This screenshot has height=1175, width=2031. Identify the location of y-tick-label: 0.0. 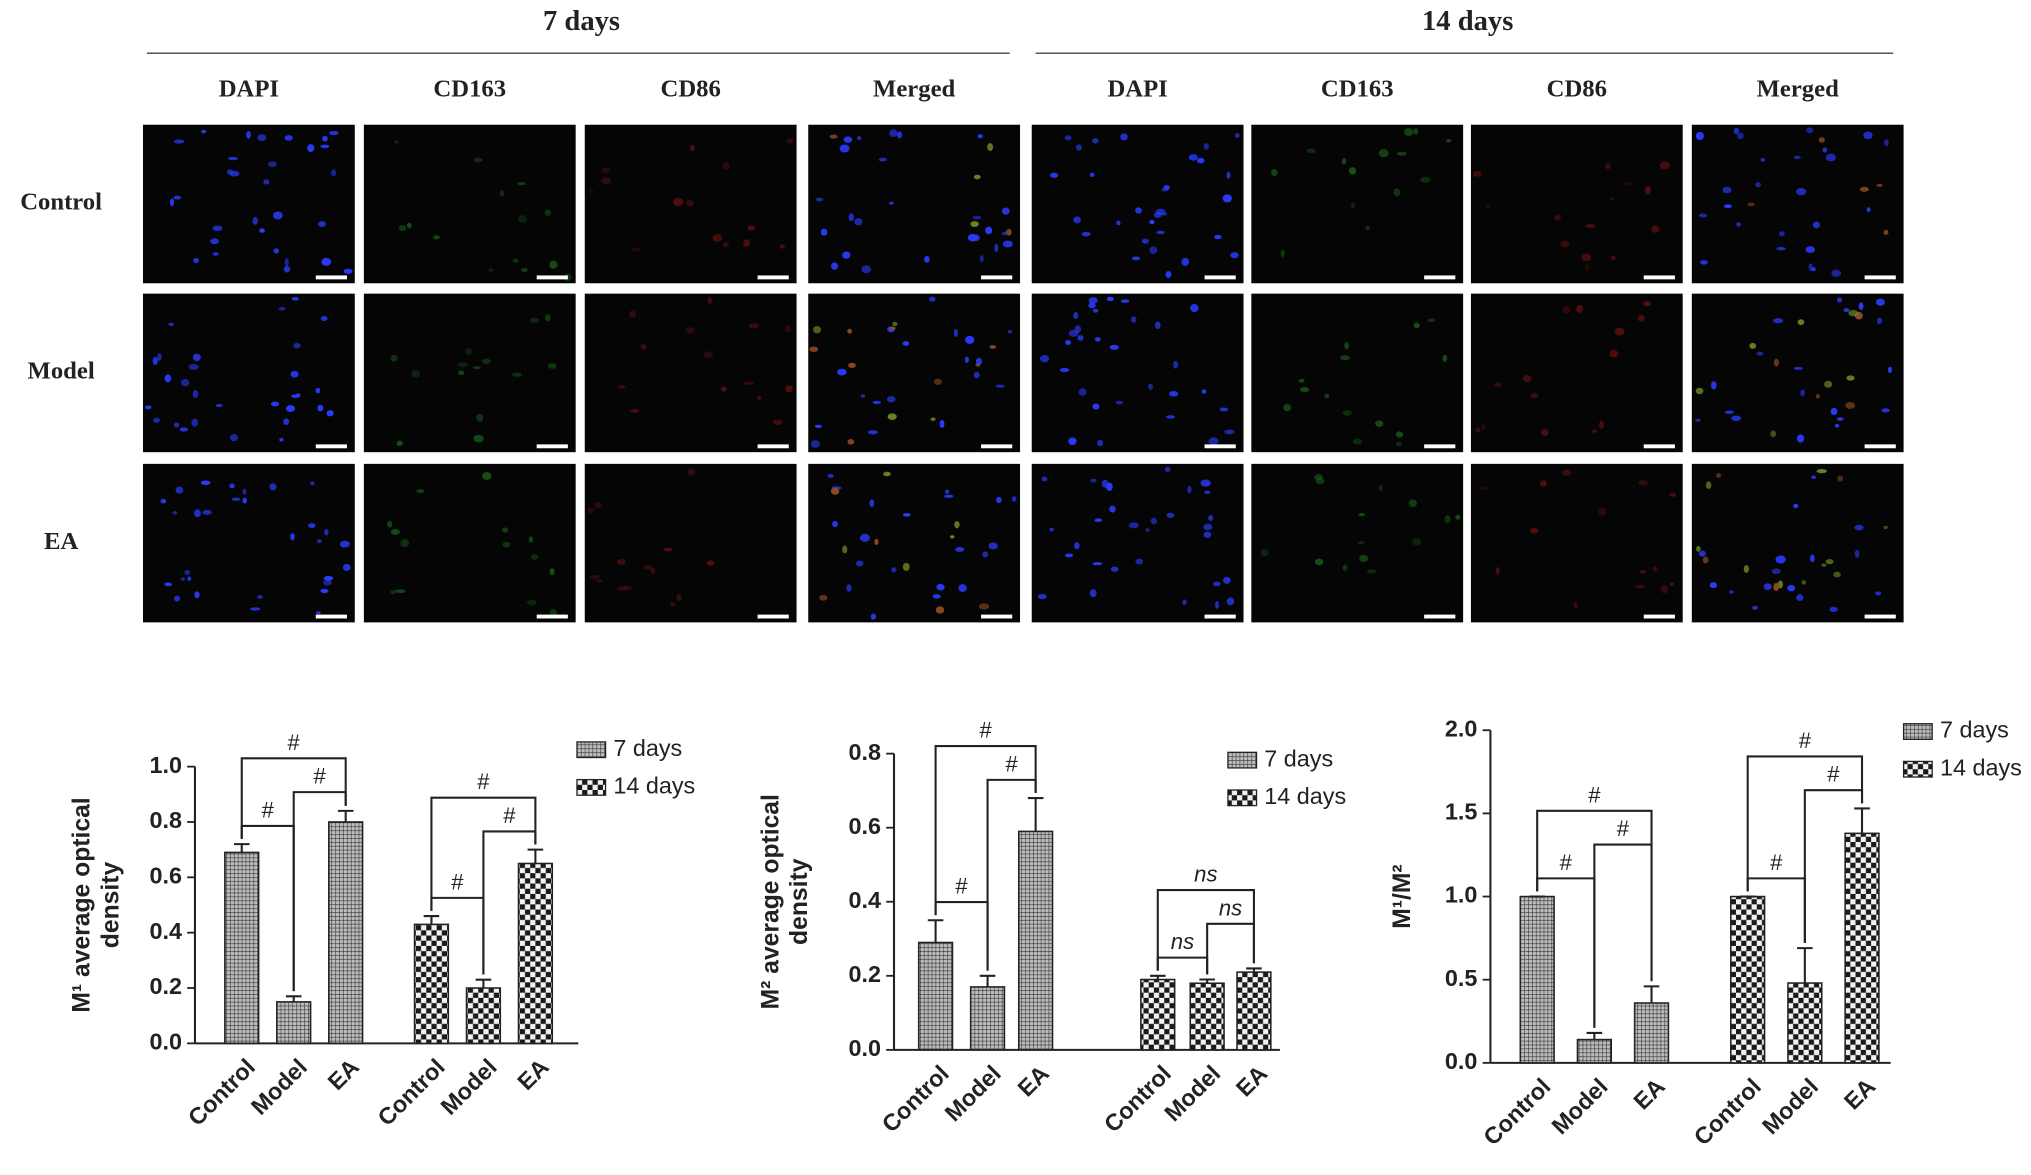
(1461, 1061).